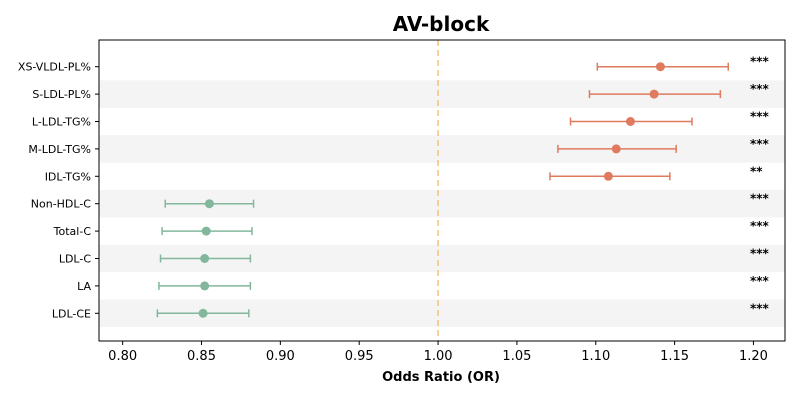  I want to click on y-tick-label: XS-VLDL-PL%, so click(54, 67).